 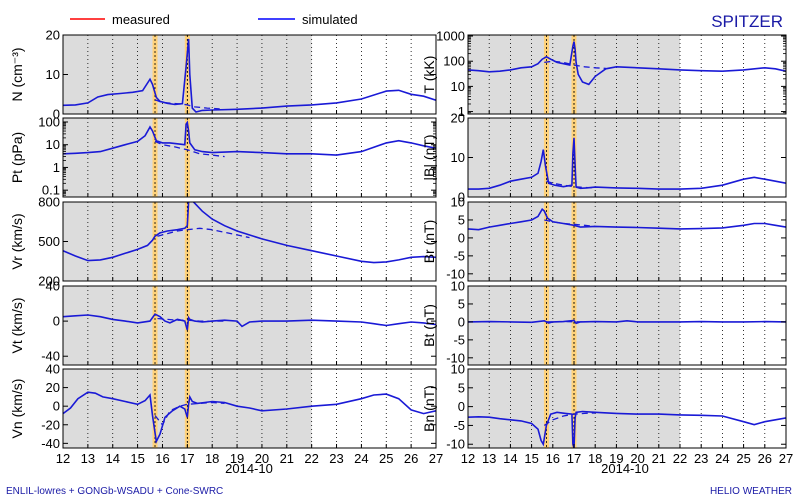 What do you see at coordinates (569, 419) in the screenshot?
I see `series-bn-dashed` at bounding box center [569, 419].